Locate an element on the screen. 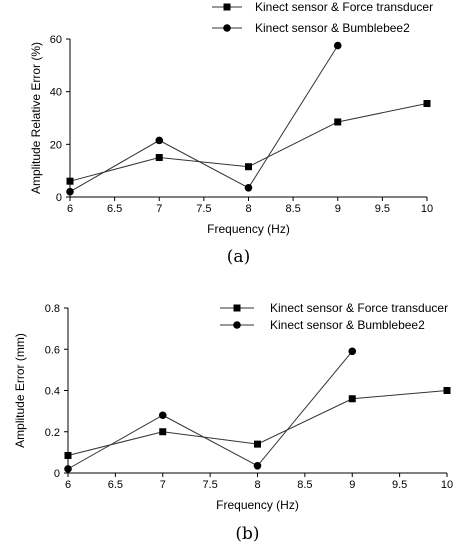 The image size is (474, 559). chart-b-y-tick-label: 0.4 is located at coordinates (52, 392).